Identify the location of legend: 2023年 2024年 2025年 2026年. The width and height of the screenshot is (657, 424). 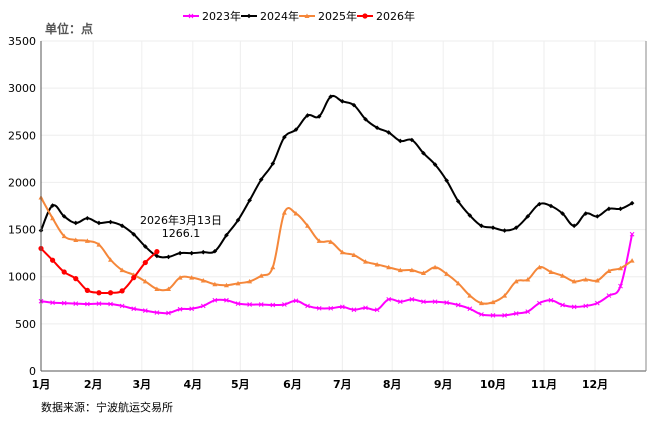
(299, 16).